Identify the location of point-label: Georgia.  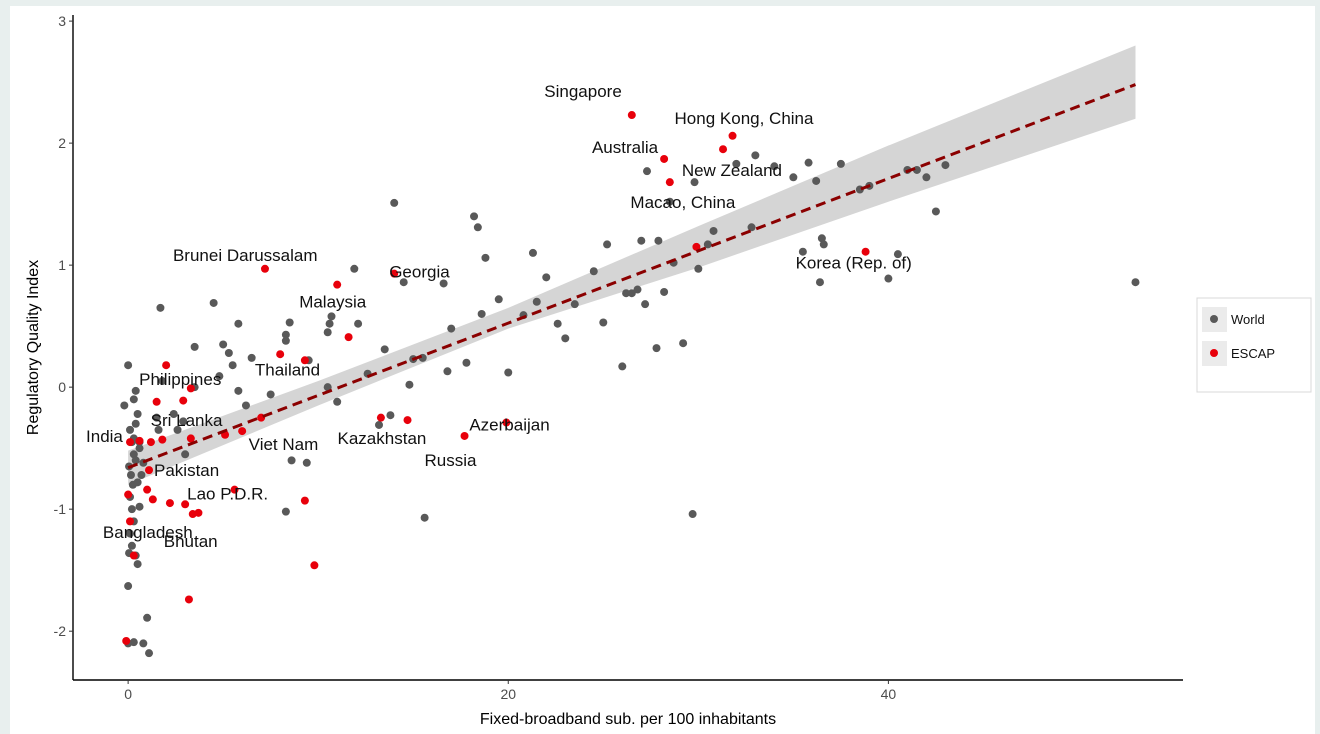
(419, 272).